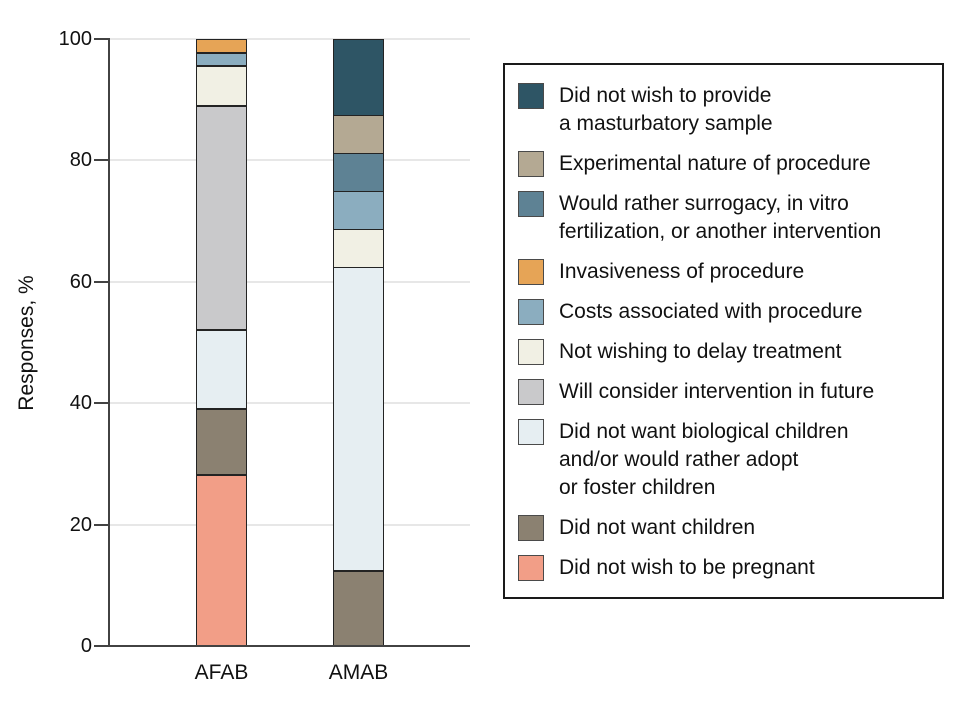  What do you see at coordinates (75, 38) in the screenshot?
I see `y-tick-label-100: 100` at bounding box center [75, 38].